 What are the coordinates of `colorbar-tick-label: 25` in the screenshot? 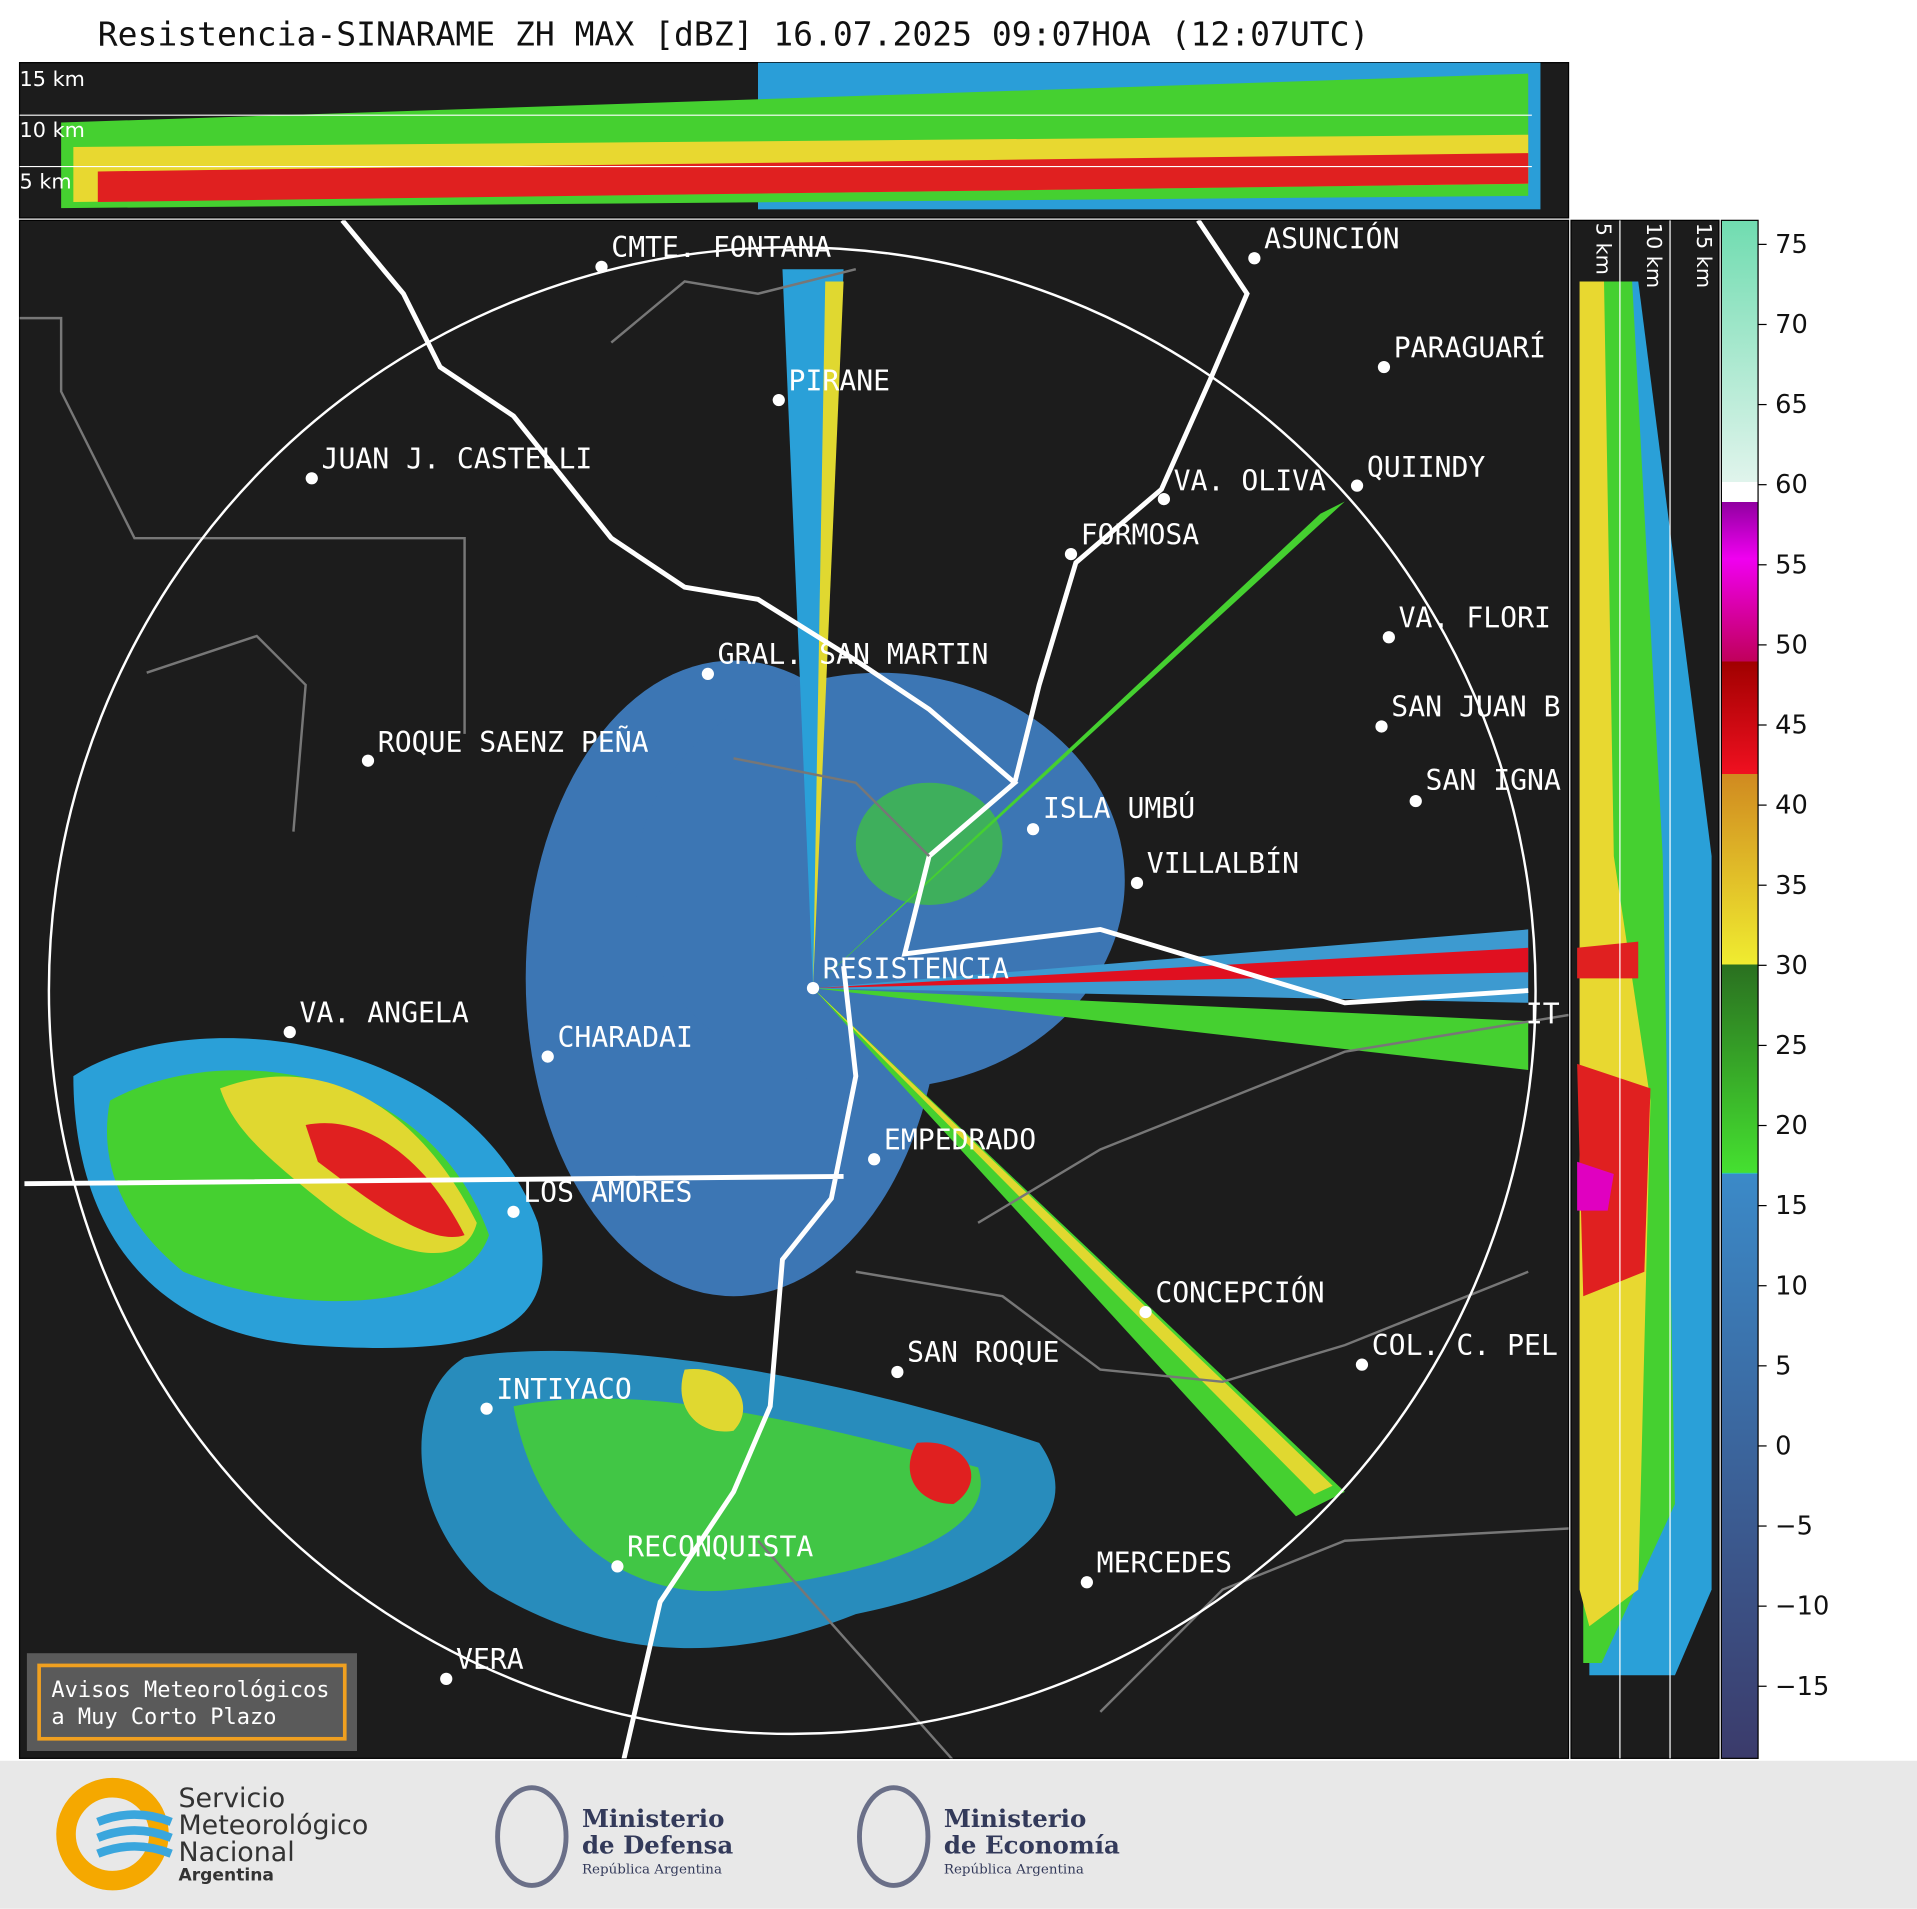 It's located at (1791, 1046).